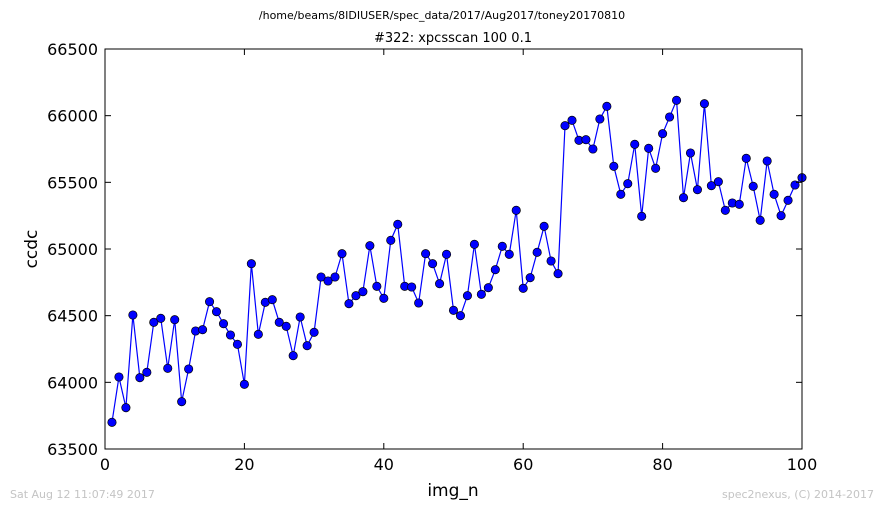 This screenshot has width=884, height=509. I want to click on x-tick-label: 80, so click(662, 464).